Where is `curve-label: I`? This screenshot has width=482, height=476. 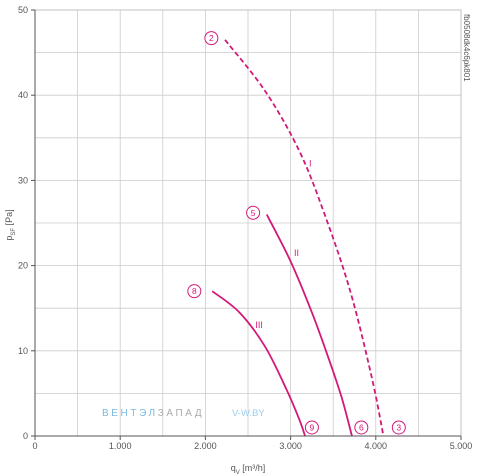
curve-label: I is located at coordinates (310, 163).